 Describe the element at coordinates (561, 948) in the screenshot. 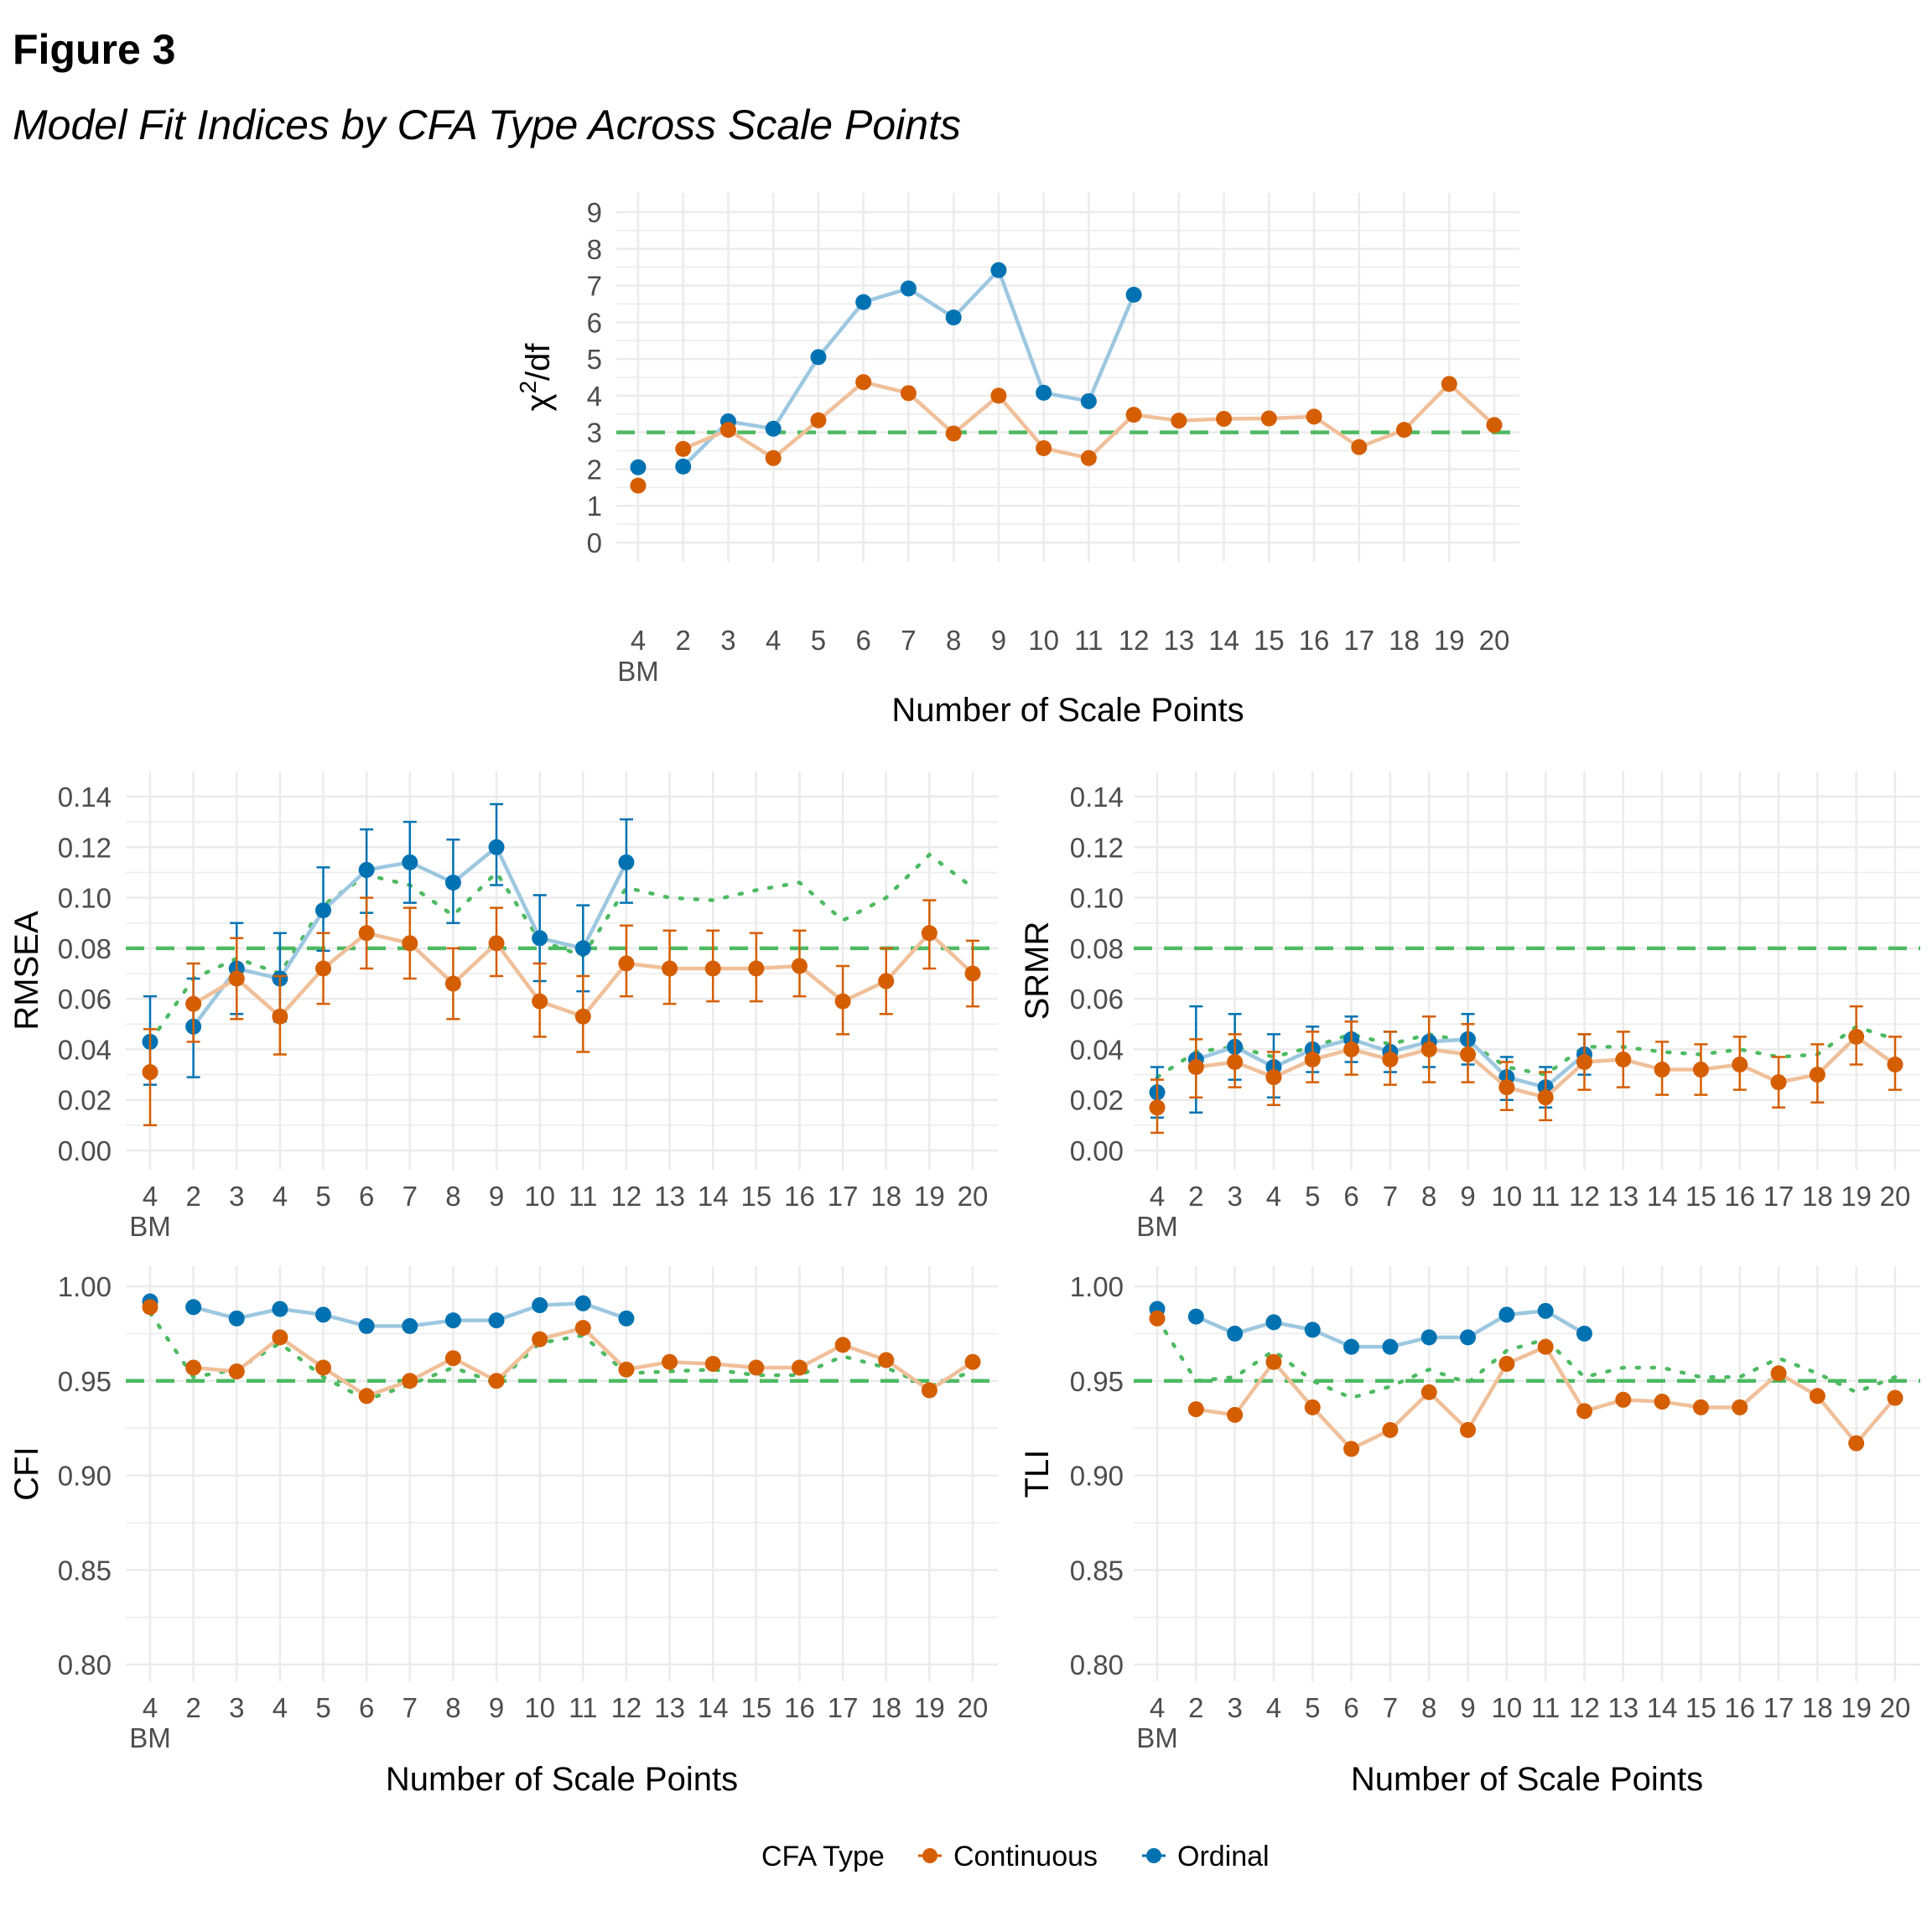

I see `dotted-reference-line` at that location.